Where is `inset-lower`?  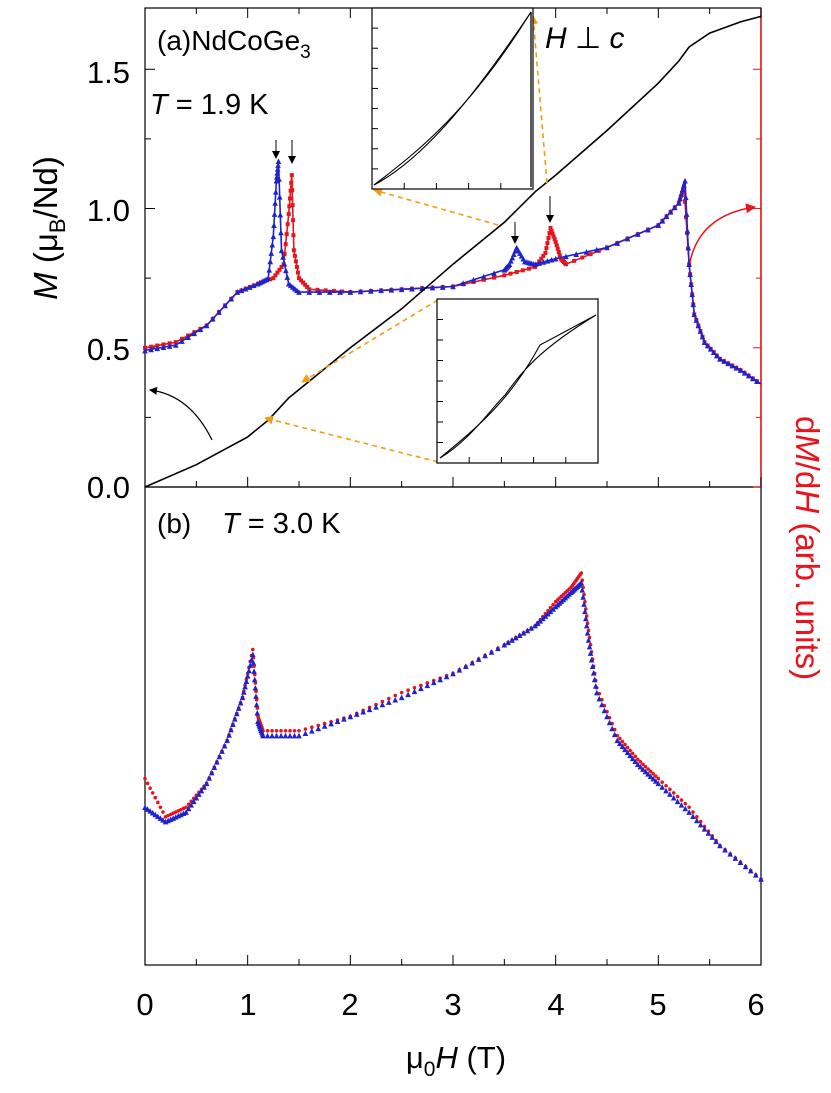 inset-lower is located at coordinates (517, 381).